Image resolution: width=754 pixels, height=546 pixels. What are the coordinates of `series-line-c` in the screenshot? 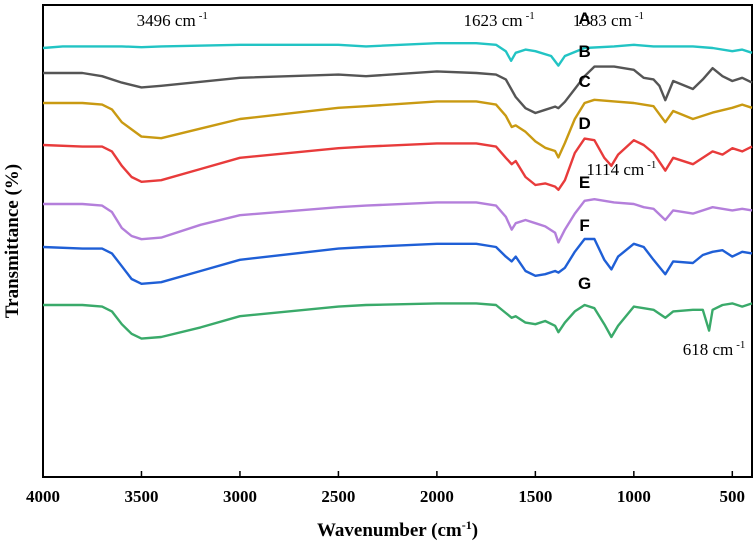 It's located at (398, 128).